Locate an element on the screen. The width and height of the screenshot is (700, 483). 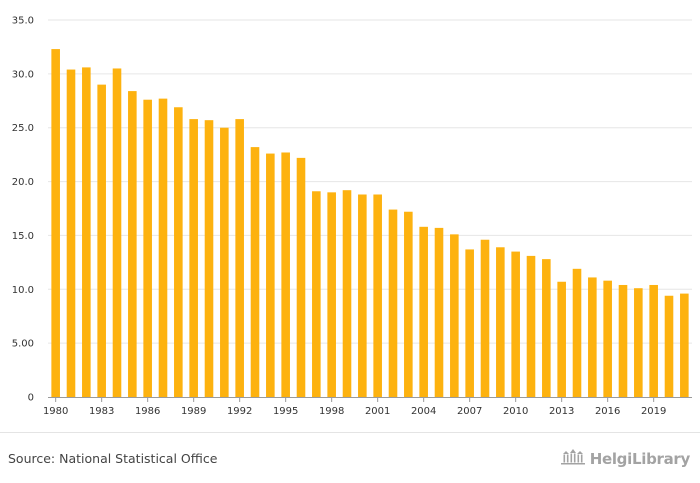
bar-2016 is located at coordinates (607, 338).